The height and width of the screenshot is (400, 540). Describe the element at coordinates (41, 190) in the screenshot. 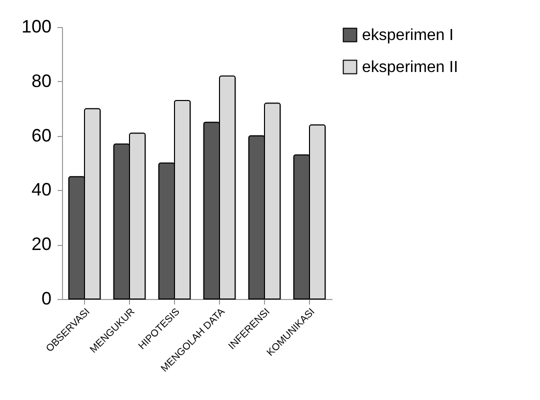

I see `y-tick-label: 40` at that location.